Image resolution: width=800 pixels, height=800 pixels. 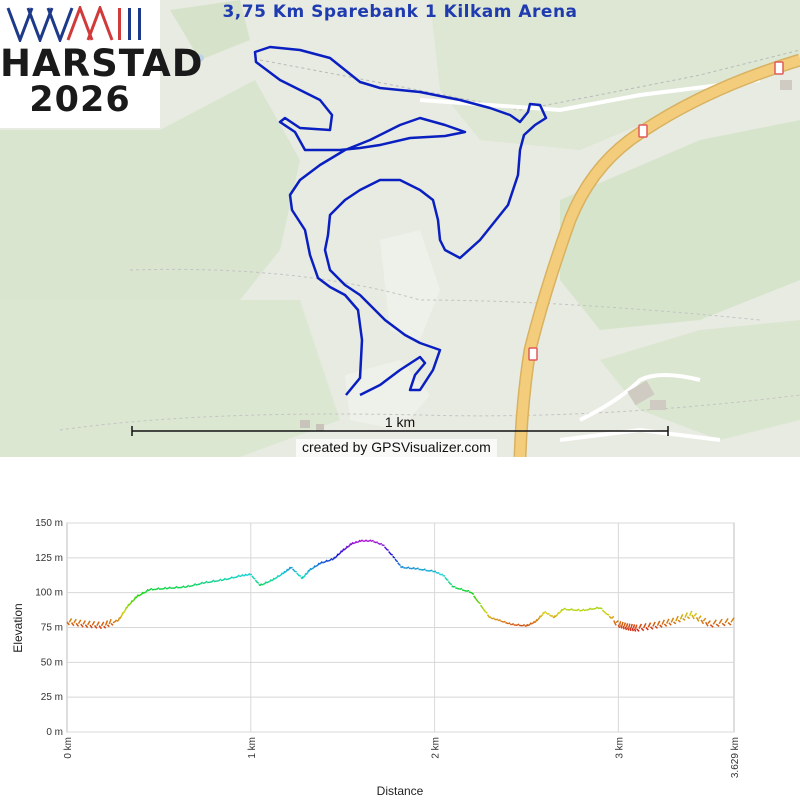 What do you see at coordinates (49, 628) in the screenshot?
I see `y-tick-labels: 0 m 25 m 50 m 75 m 100 m 125 m 150 m` at bounding box center [49, 628].